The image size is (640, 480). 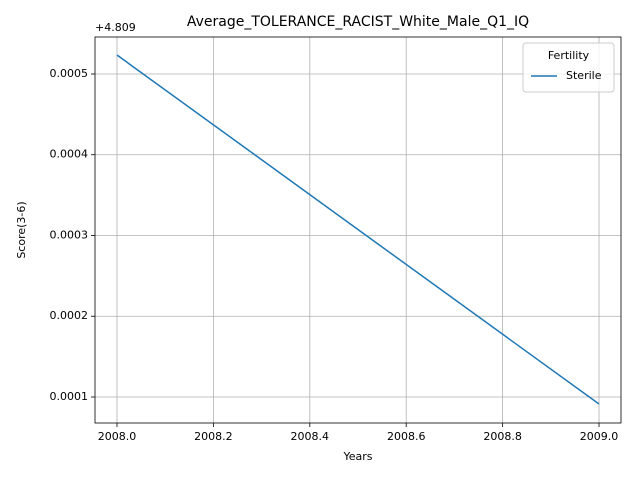 What do you see at coordinates (406, 436) in the screenshot?
I see `x-tick-label: 2008.6` at bounding box center [406, 436].